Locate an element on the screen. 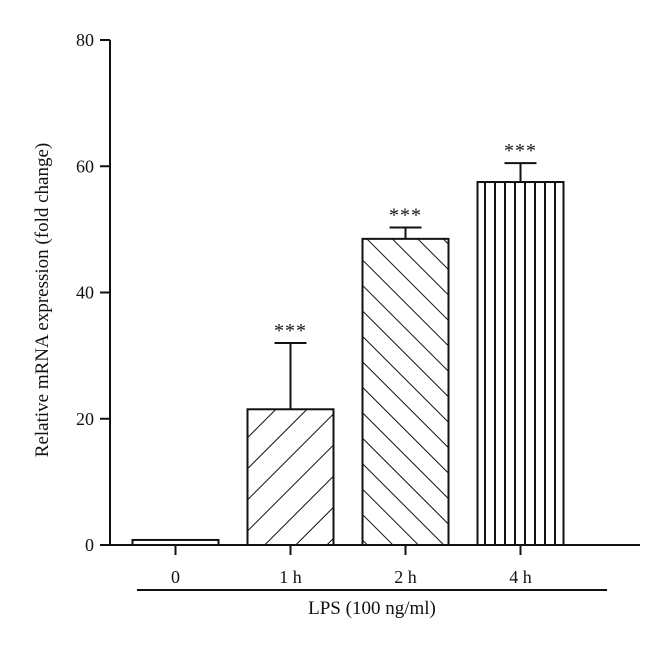  y-tick-label-1: 20 is located at coordinates (85, 419).